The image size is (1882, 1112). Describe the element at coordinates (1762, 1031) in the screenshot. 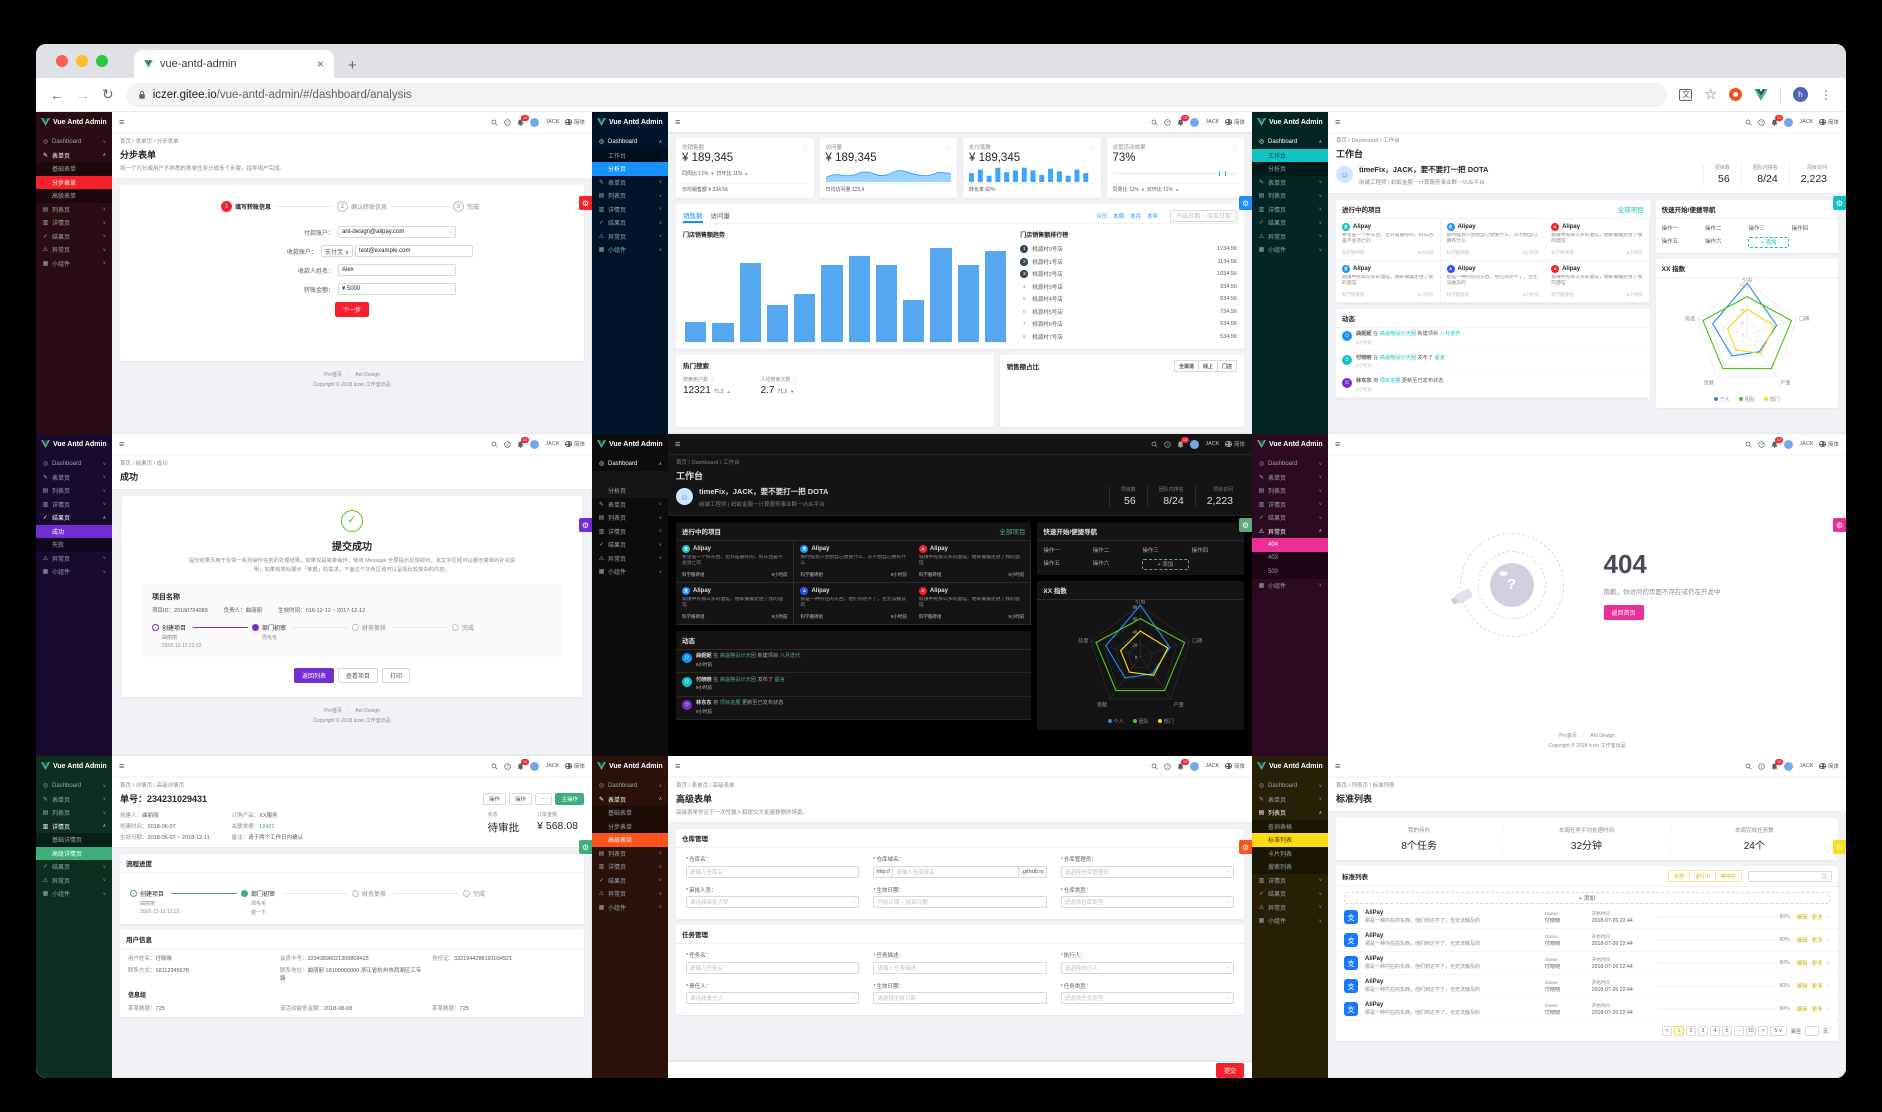

I see `page-button: >` at that location.